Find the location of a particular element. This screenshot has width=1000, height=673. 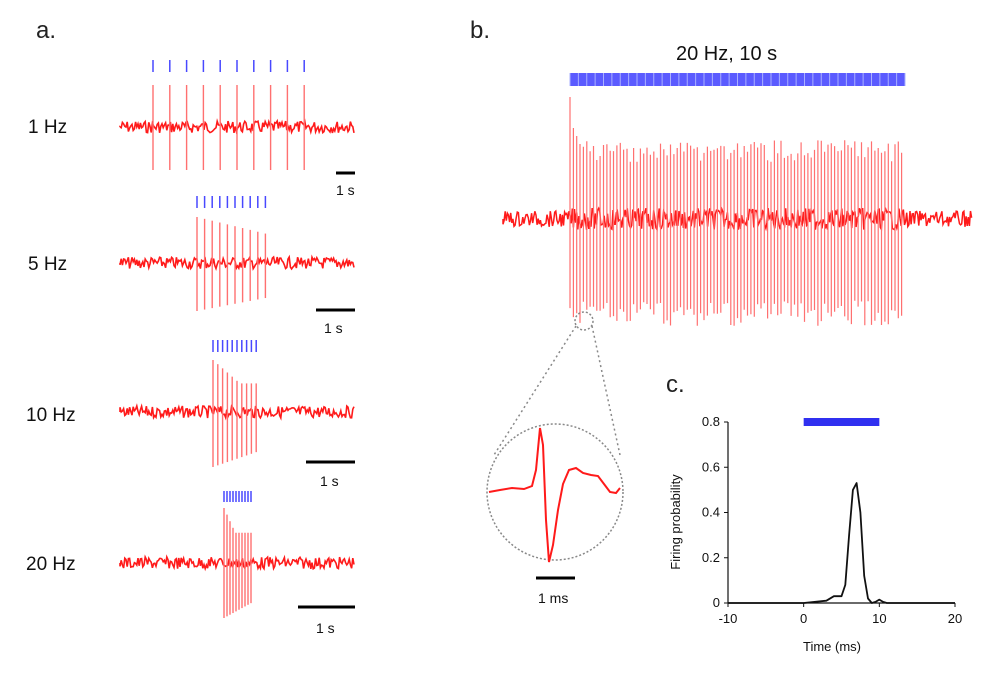

stim-ticks-20hz is located at coordinates (237, 496).